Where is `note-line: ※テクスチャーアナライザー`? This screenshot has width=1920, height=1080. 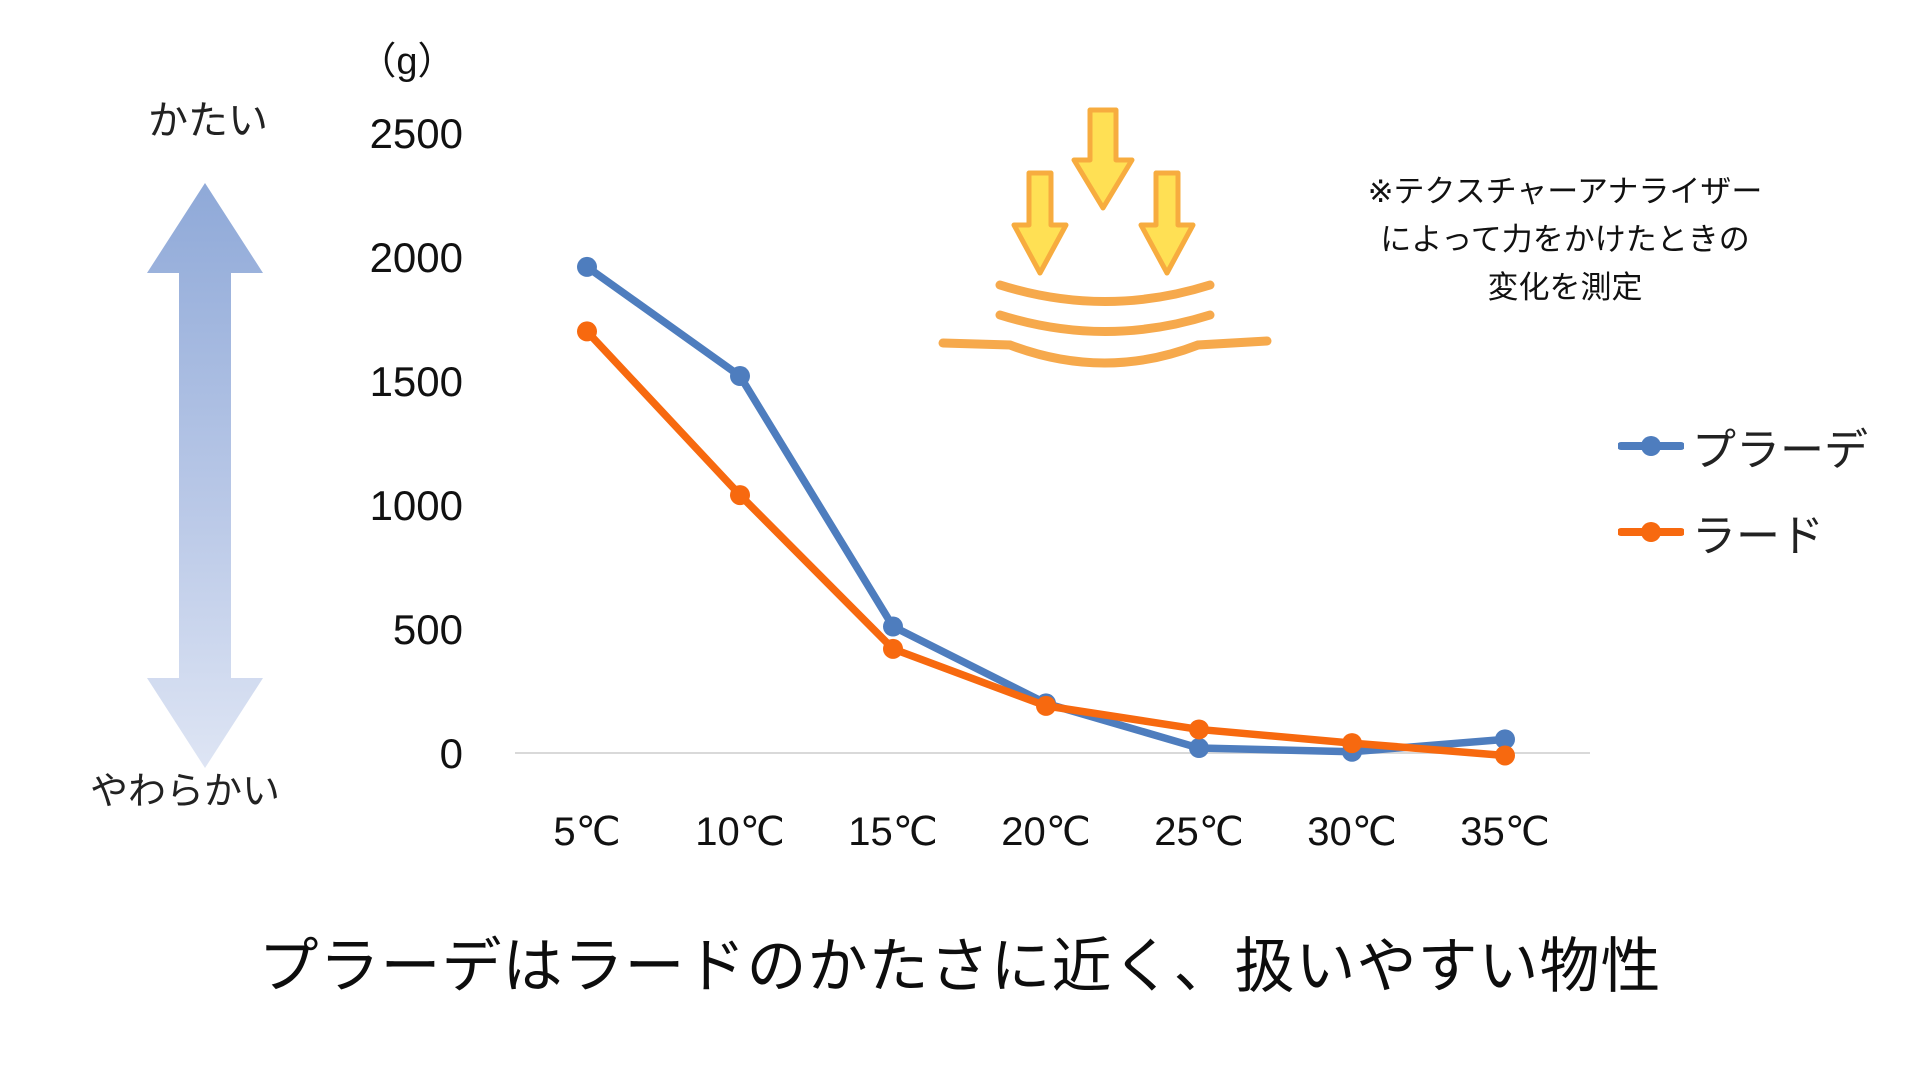 note-line: ※テクスチャーアナライザー is located at coordinates (1565, 191).